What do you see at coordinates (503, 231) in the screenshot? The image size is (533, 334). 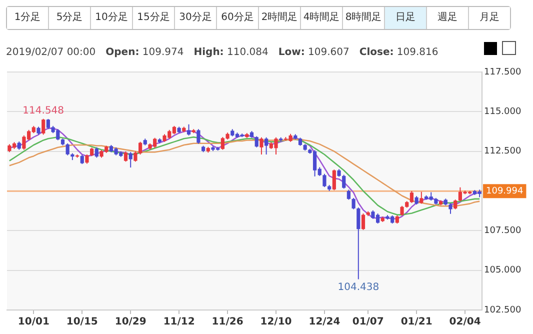 I see `y-tick-label: 107.500` at bounding box center [503, 231].